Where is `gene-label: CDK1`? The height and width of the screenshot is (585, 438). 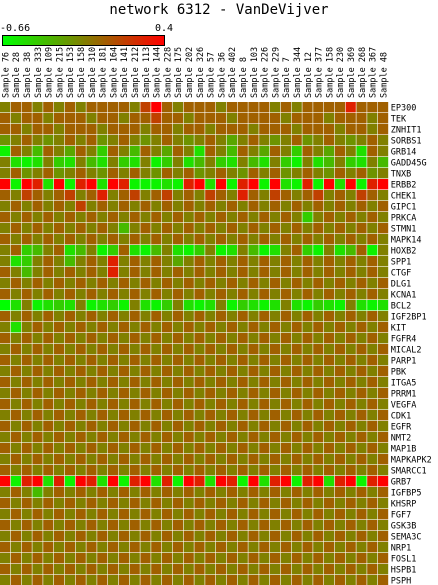 gene-label: CDK1 is located at coordinates (401, 417).